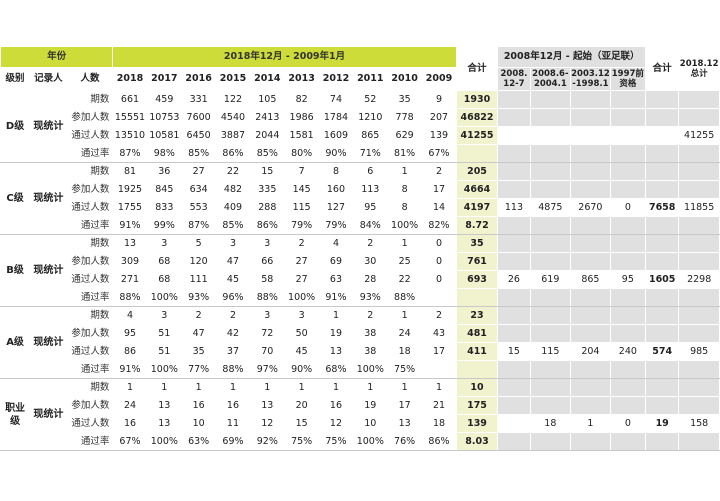 The height and width of the screenshot is (501, 720). Describe the element at coordinates (590, 79) in the screenshot. I see `range-header: 2003.12 -1998.1` at that location.